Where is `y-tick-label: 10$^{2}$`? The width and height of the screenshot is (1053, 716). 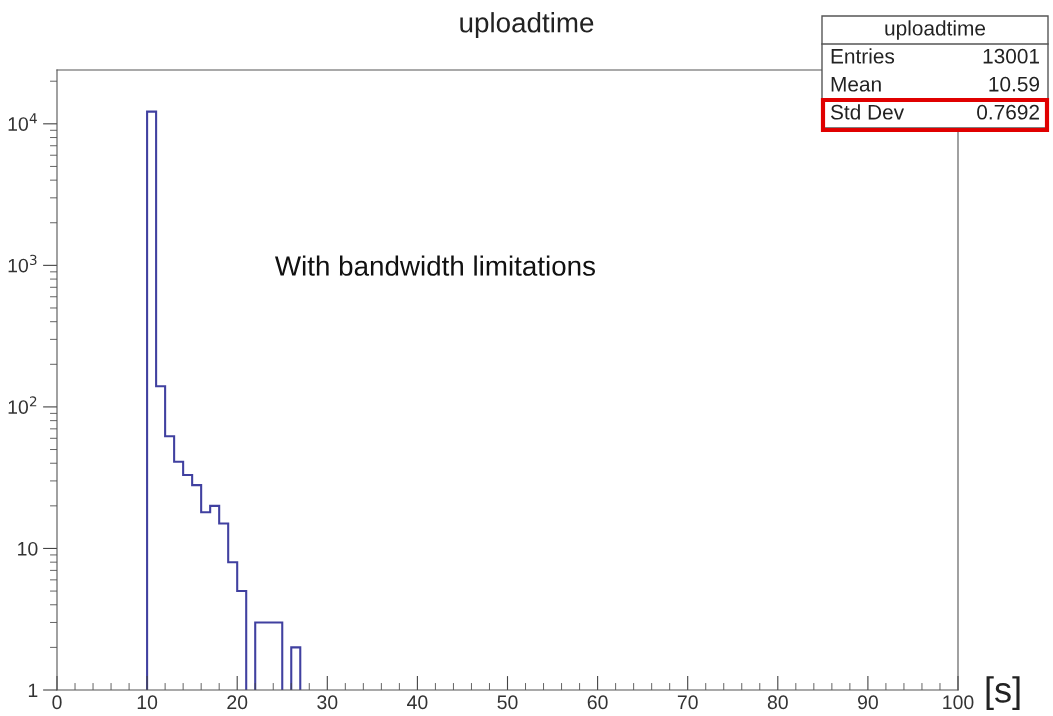 y-tick-label: 10$^{2}$ is located at coordinates (22, 405).